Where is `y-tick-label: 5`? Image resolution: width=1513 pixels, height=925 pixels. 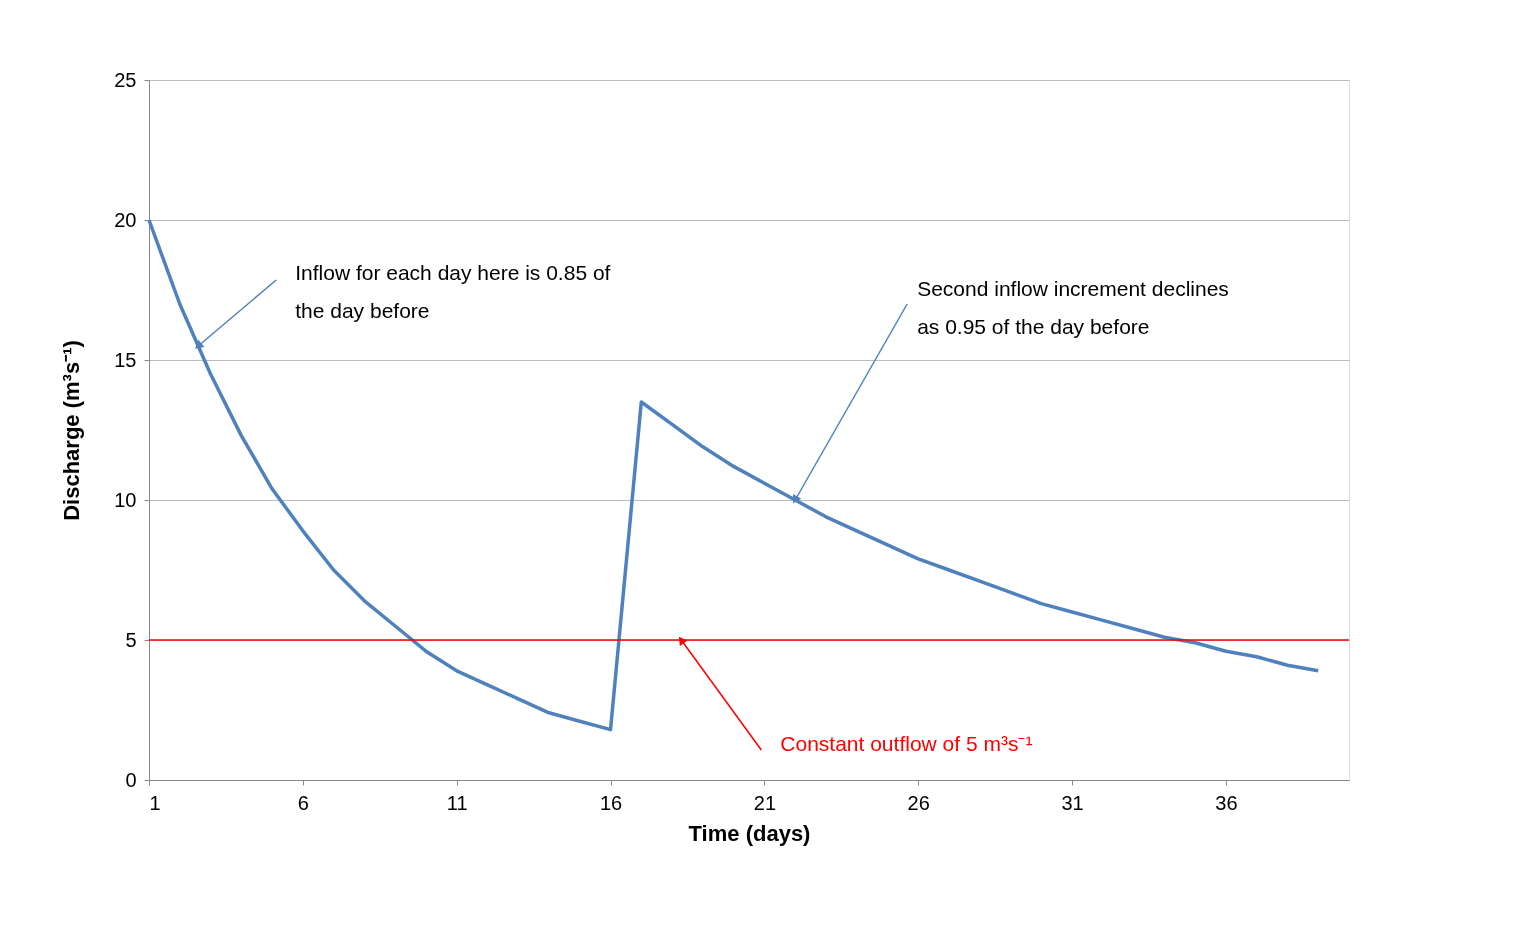
y-tick-label: 5 is located at coordinates (131, 639).